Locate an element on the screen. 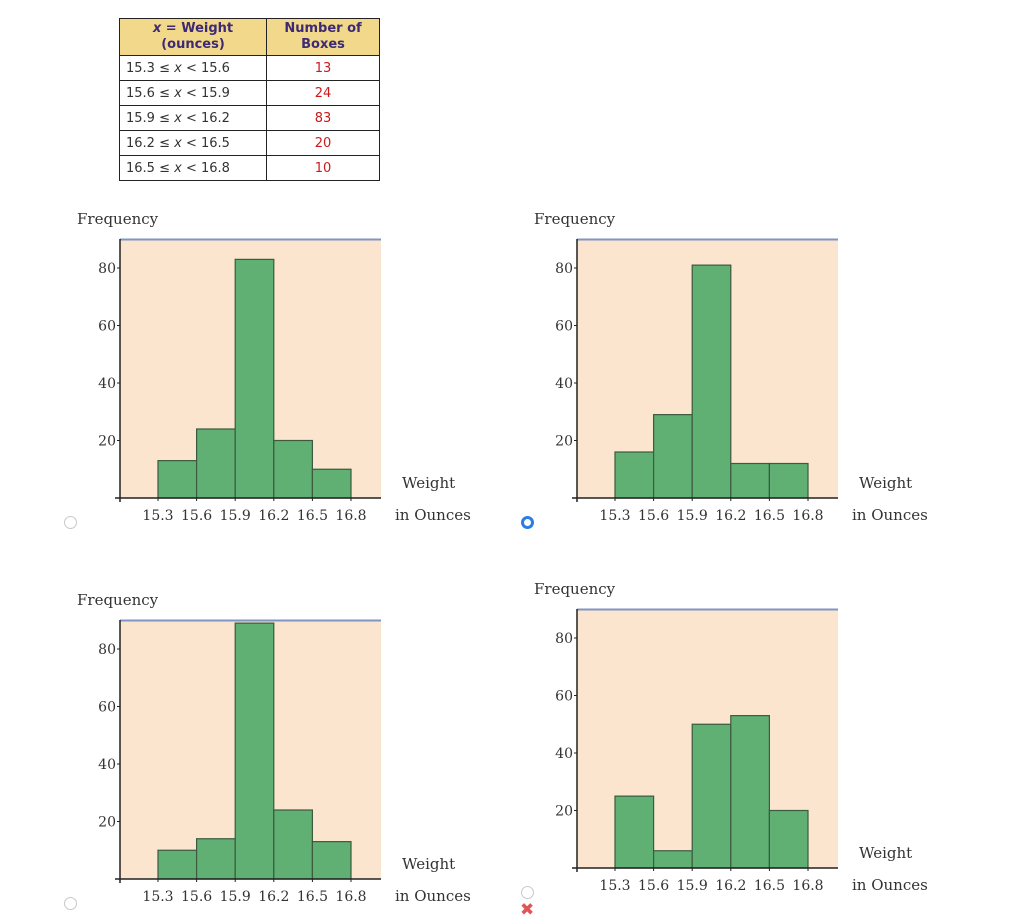 The width and height of the screenshot is (1024, 924). interval-lower: 15.3 ≤ is located at coordinates (150, 68).